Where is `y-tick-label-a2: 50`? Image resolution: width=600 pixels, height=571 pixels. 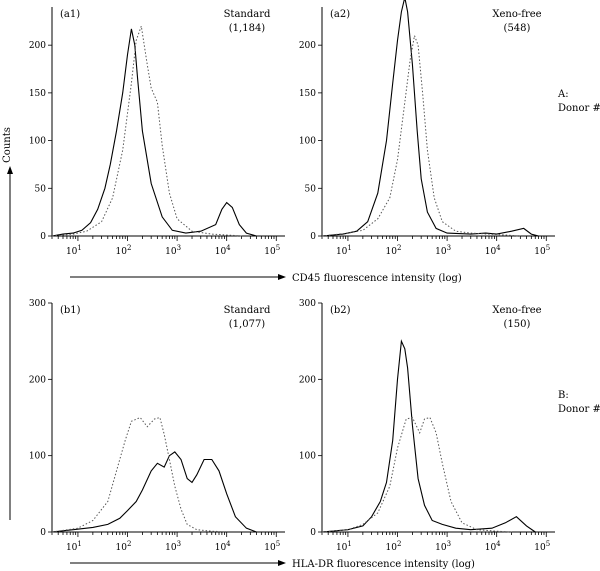
y-tick-label-a2: 50 is located at coordinates (311, 189).